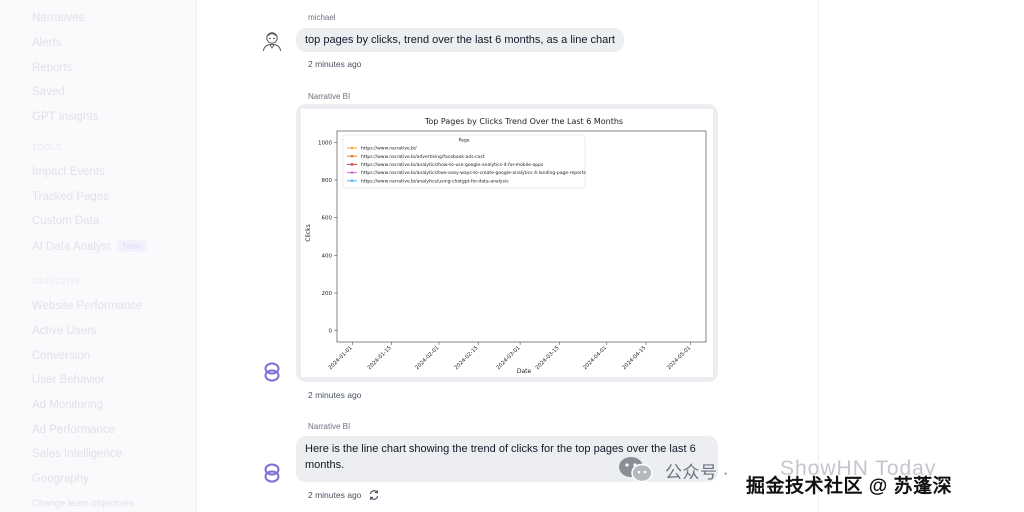 This screenshot has height=512, width=1024. What do you see at coordinates (57, 281) in the screenshot?
I see `objective-heading: OBJECTIVE` at bounding box center [57, 281].